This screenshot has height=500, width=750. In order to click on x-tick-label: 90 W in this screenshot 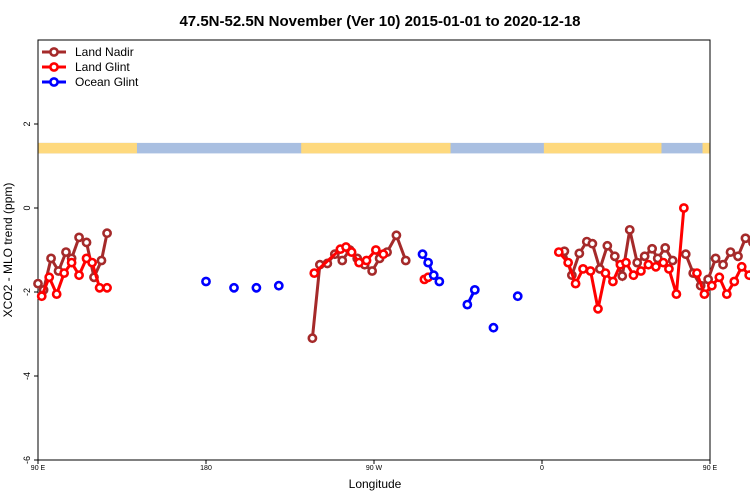, I will do `click(374, 468)`.